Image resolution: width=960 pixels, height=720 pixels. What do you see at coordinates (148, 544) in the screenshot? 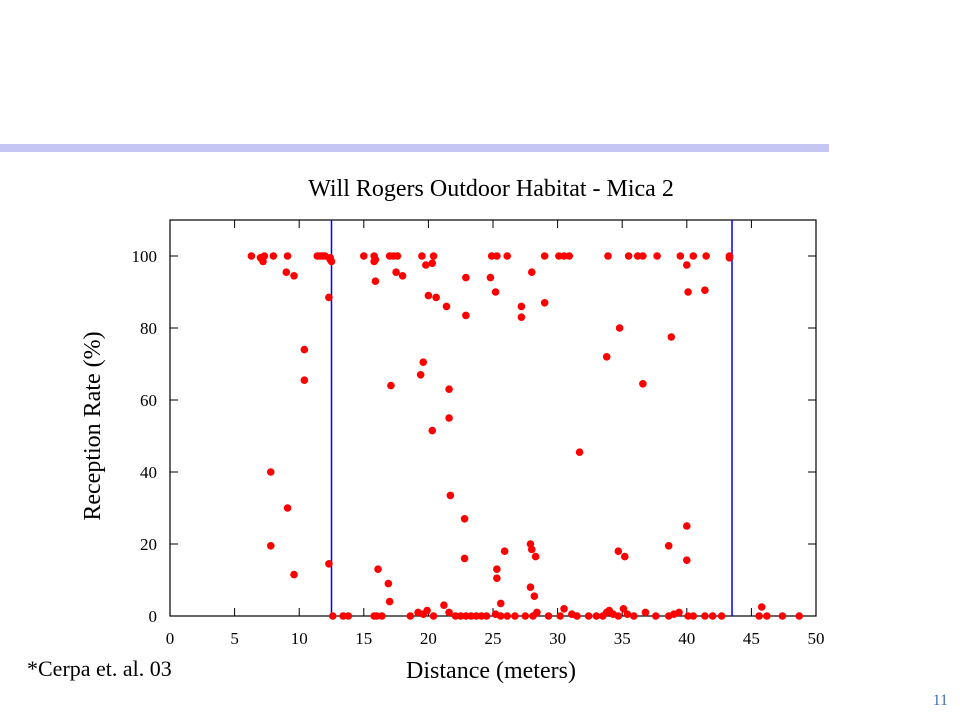
I see `y-tick-label: 20` at bounding box center [148, 544].